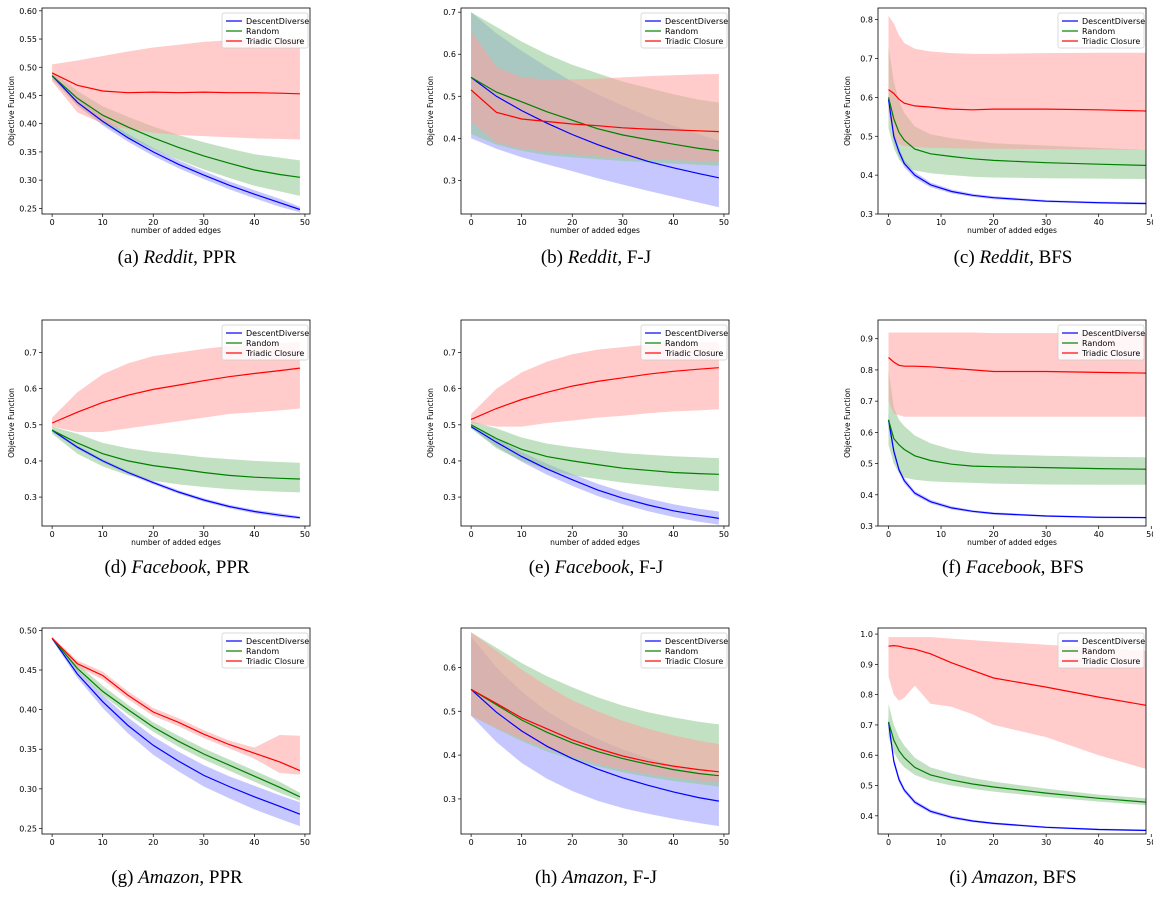 This screenshot has width=1153, height=904. I want to click on legend-label: Triadic Closure, so click(693, 661).